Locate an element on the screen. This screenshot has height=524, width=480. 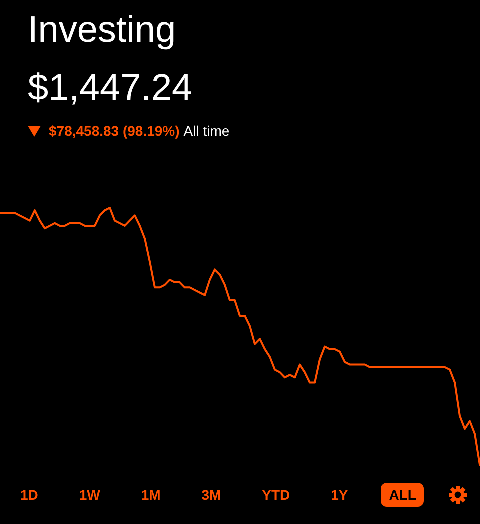
chart-subtitle: $1,447.24 is located at coordinates (111, 87).